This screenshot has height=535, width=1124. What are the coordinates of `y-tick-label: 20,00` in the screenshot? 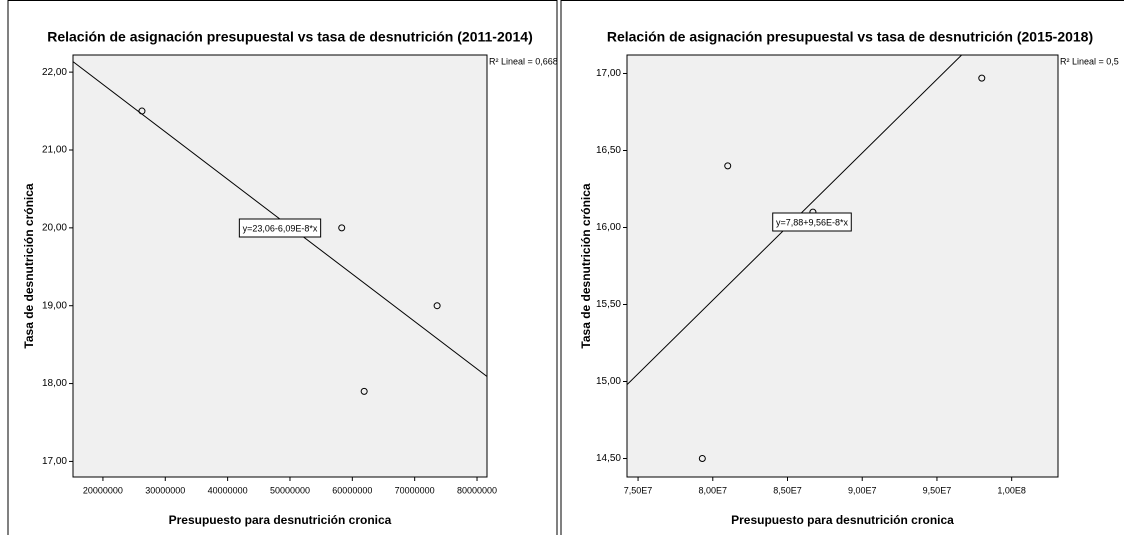 It's located at (54, 227).